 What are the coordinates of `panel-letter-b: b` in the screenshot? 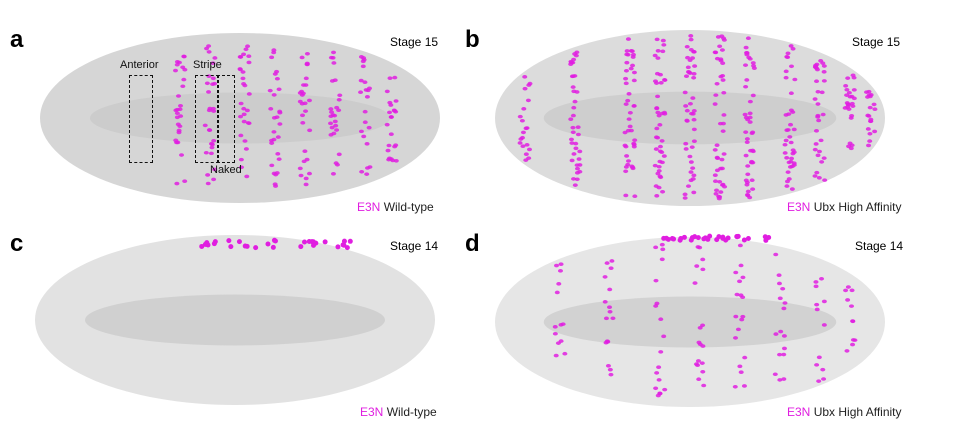 It's located at (472, 39).